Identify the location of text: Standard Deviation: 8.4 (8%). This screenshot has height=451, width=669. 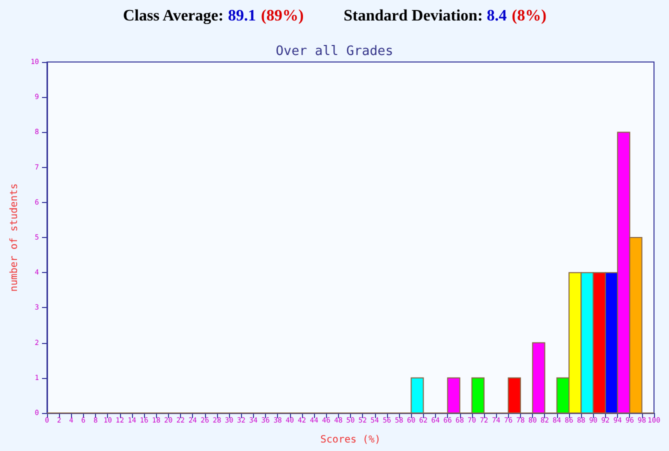
(445, 16).